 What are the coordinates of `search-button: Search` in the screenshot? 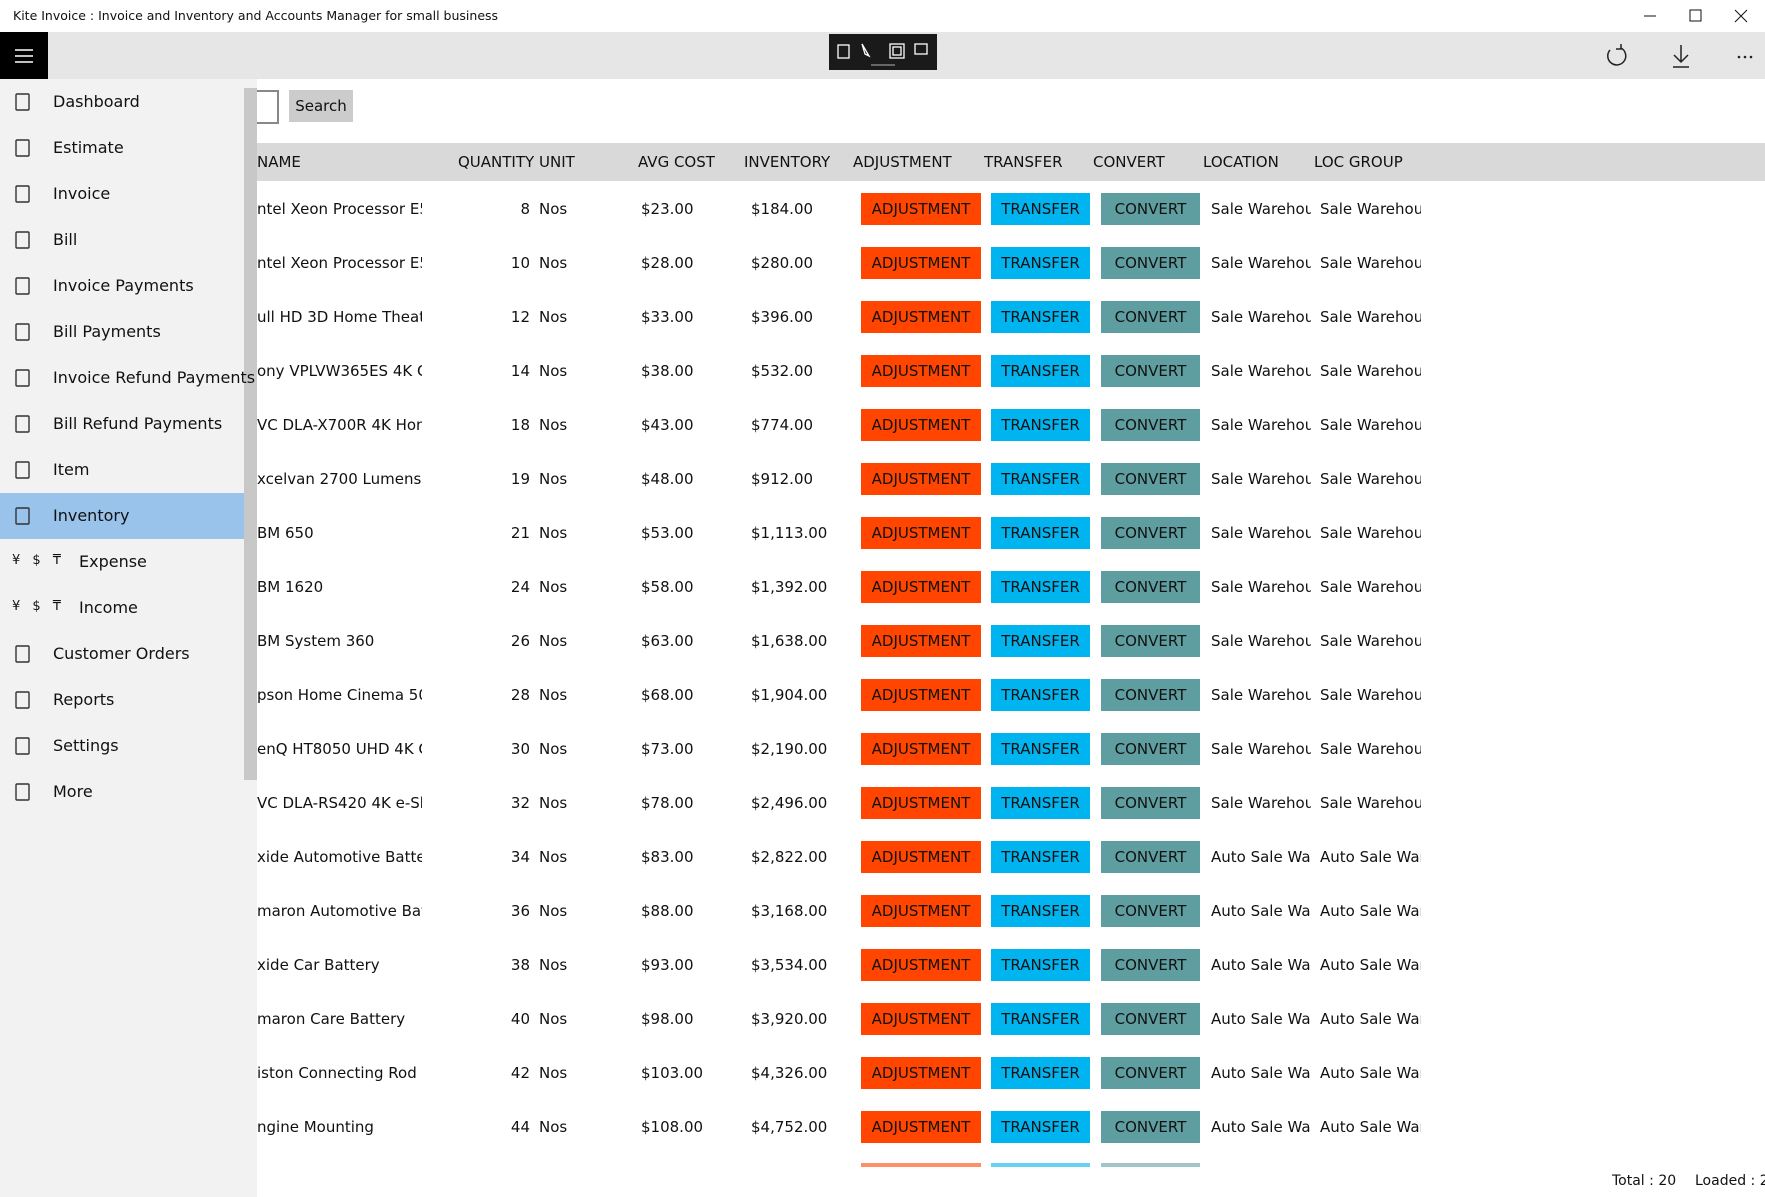 It's located at (321, 106).